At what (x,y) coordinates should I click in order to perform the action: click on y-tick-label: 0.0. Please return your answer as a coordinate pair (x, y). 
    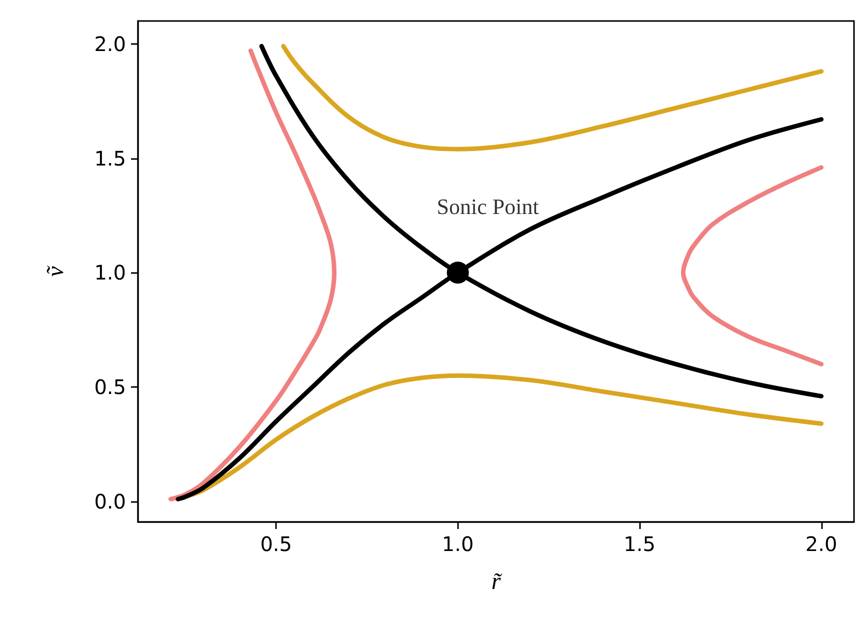
    Looking at the image, I should click on (110, 501).